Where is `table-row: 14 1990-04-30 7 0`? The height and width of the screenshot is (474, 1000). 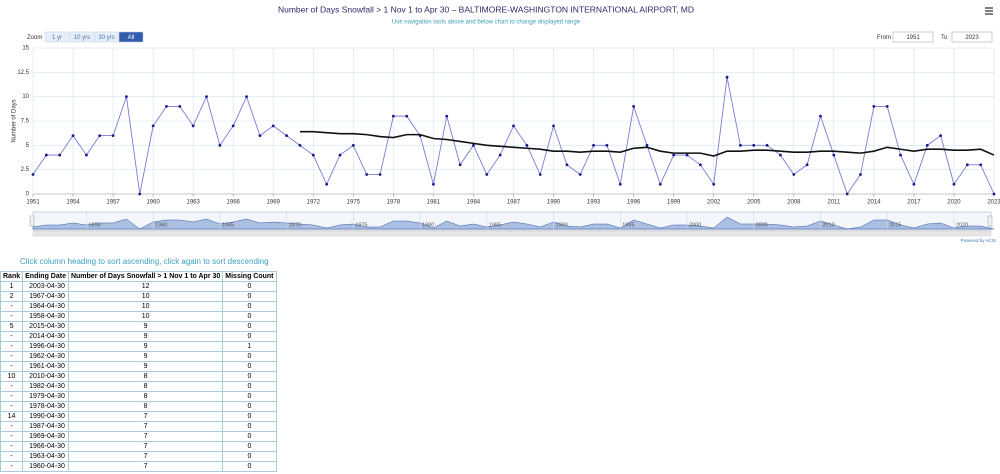
table-row: 14 1990-04-30 7 0 is located at coordinates (138, 416).